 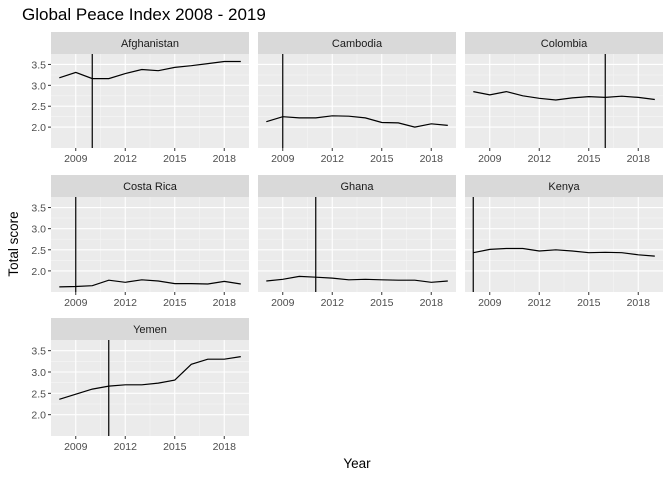 I want to click on strip-label-ghana: Ghana, so click(x=357, y=187).